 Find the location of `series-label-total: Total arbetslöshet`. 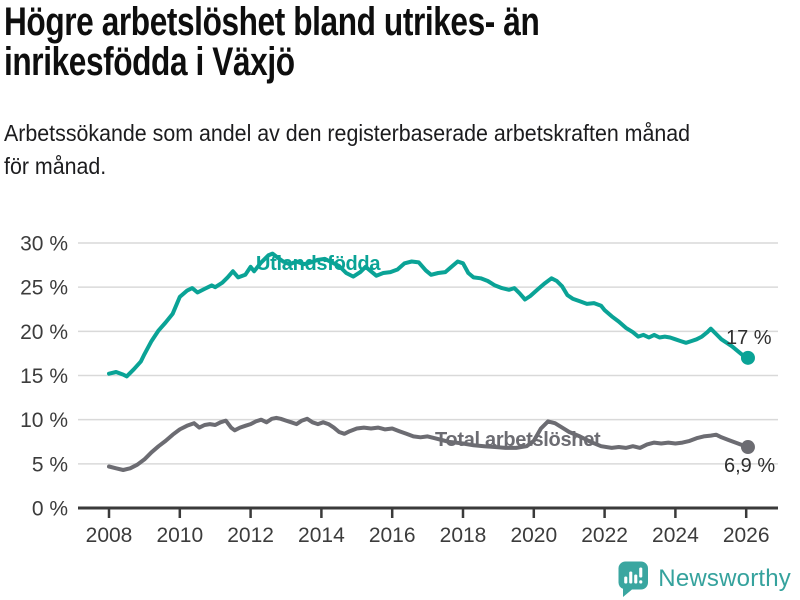

series-label-total: Total arbetslöshet is located at coordinates (518, 440).